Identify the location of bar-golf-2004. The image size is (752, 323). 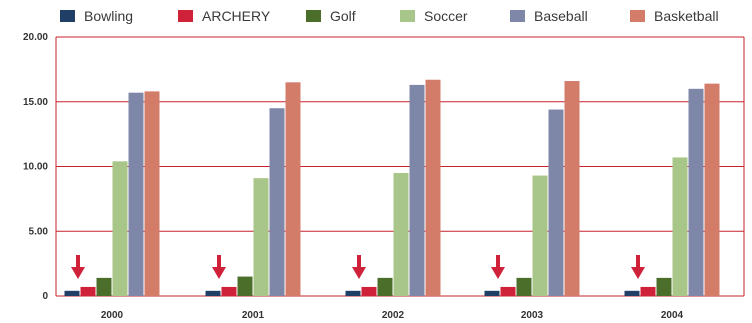
(664, 286).